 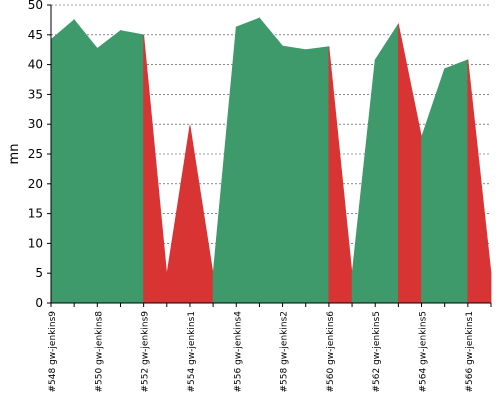 I want to click on y-tick-label-20: 20, so click(x=35, y=184).